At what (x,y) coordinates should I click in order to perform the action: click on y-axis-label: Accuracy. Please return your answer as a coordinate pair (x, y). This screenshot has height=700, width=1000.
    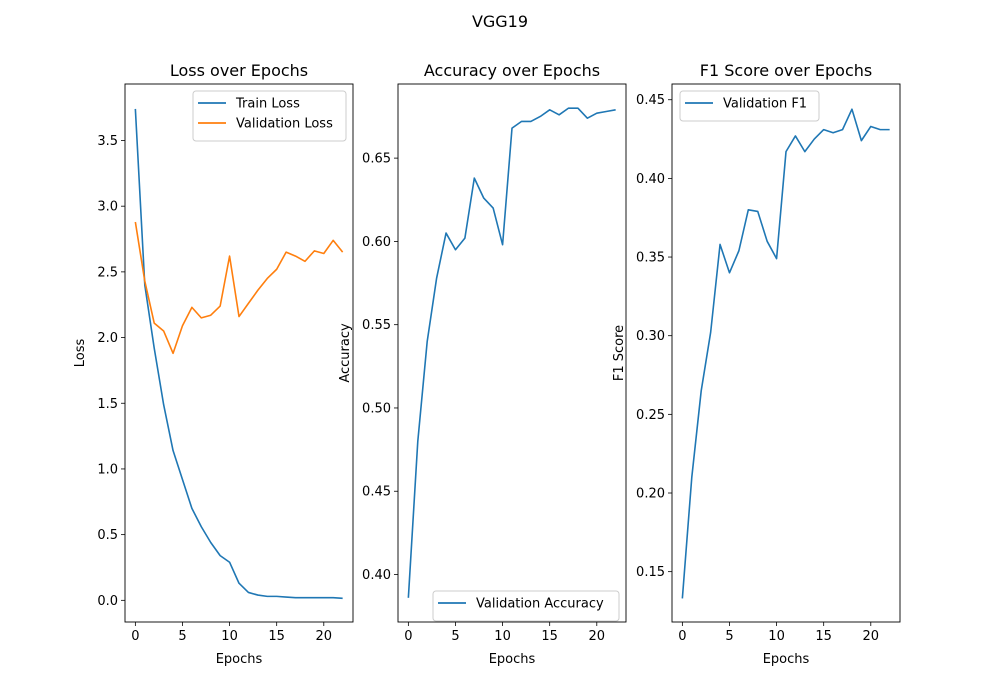
    Looking at the image, I should click on (345, 353).